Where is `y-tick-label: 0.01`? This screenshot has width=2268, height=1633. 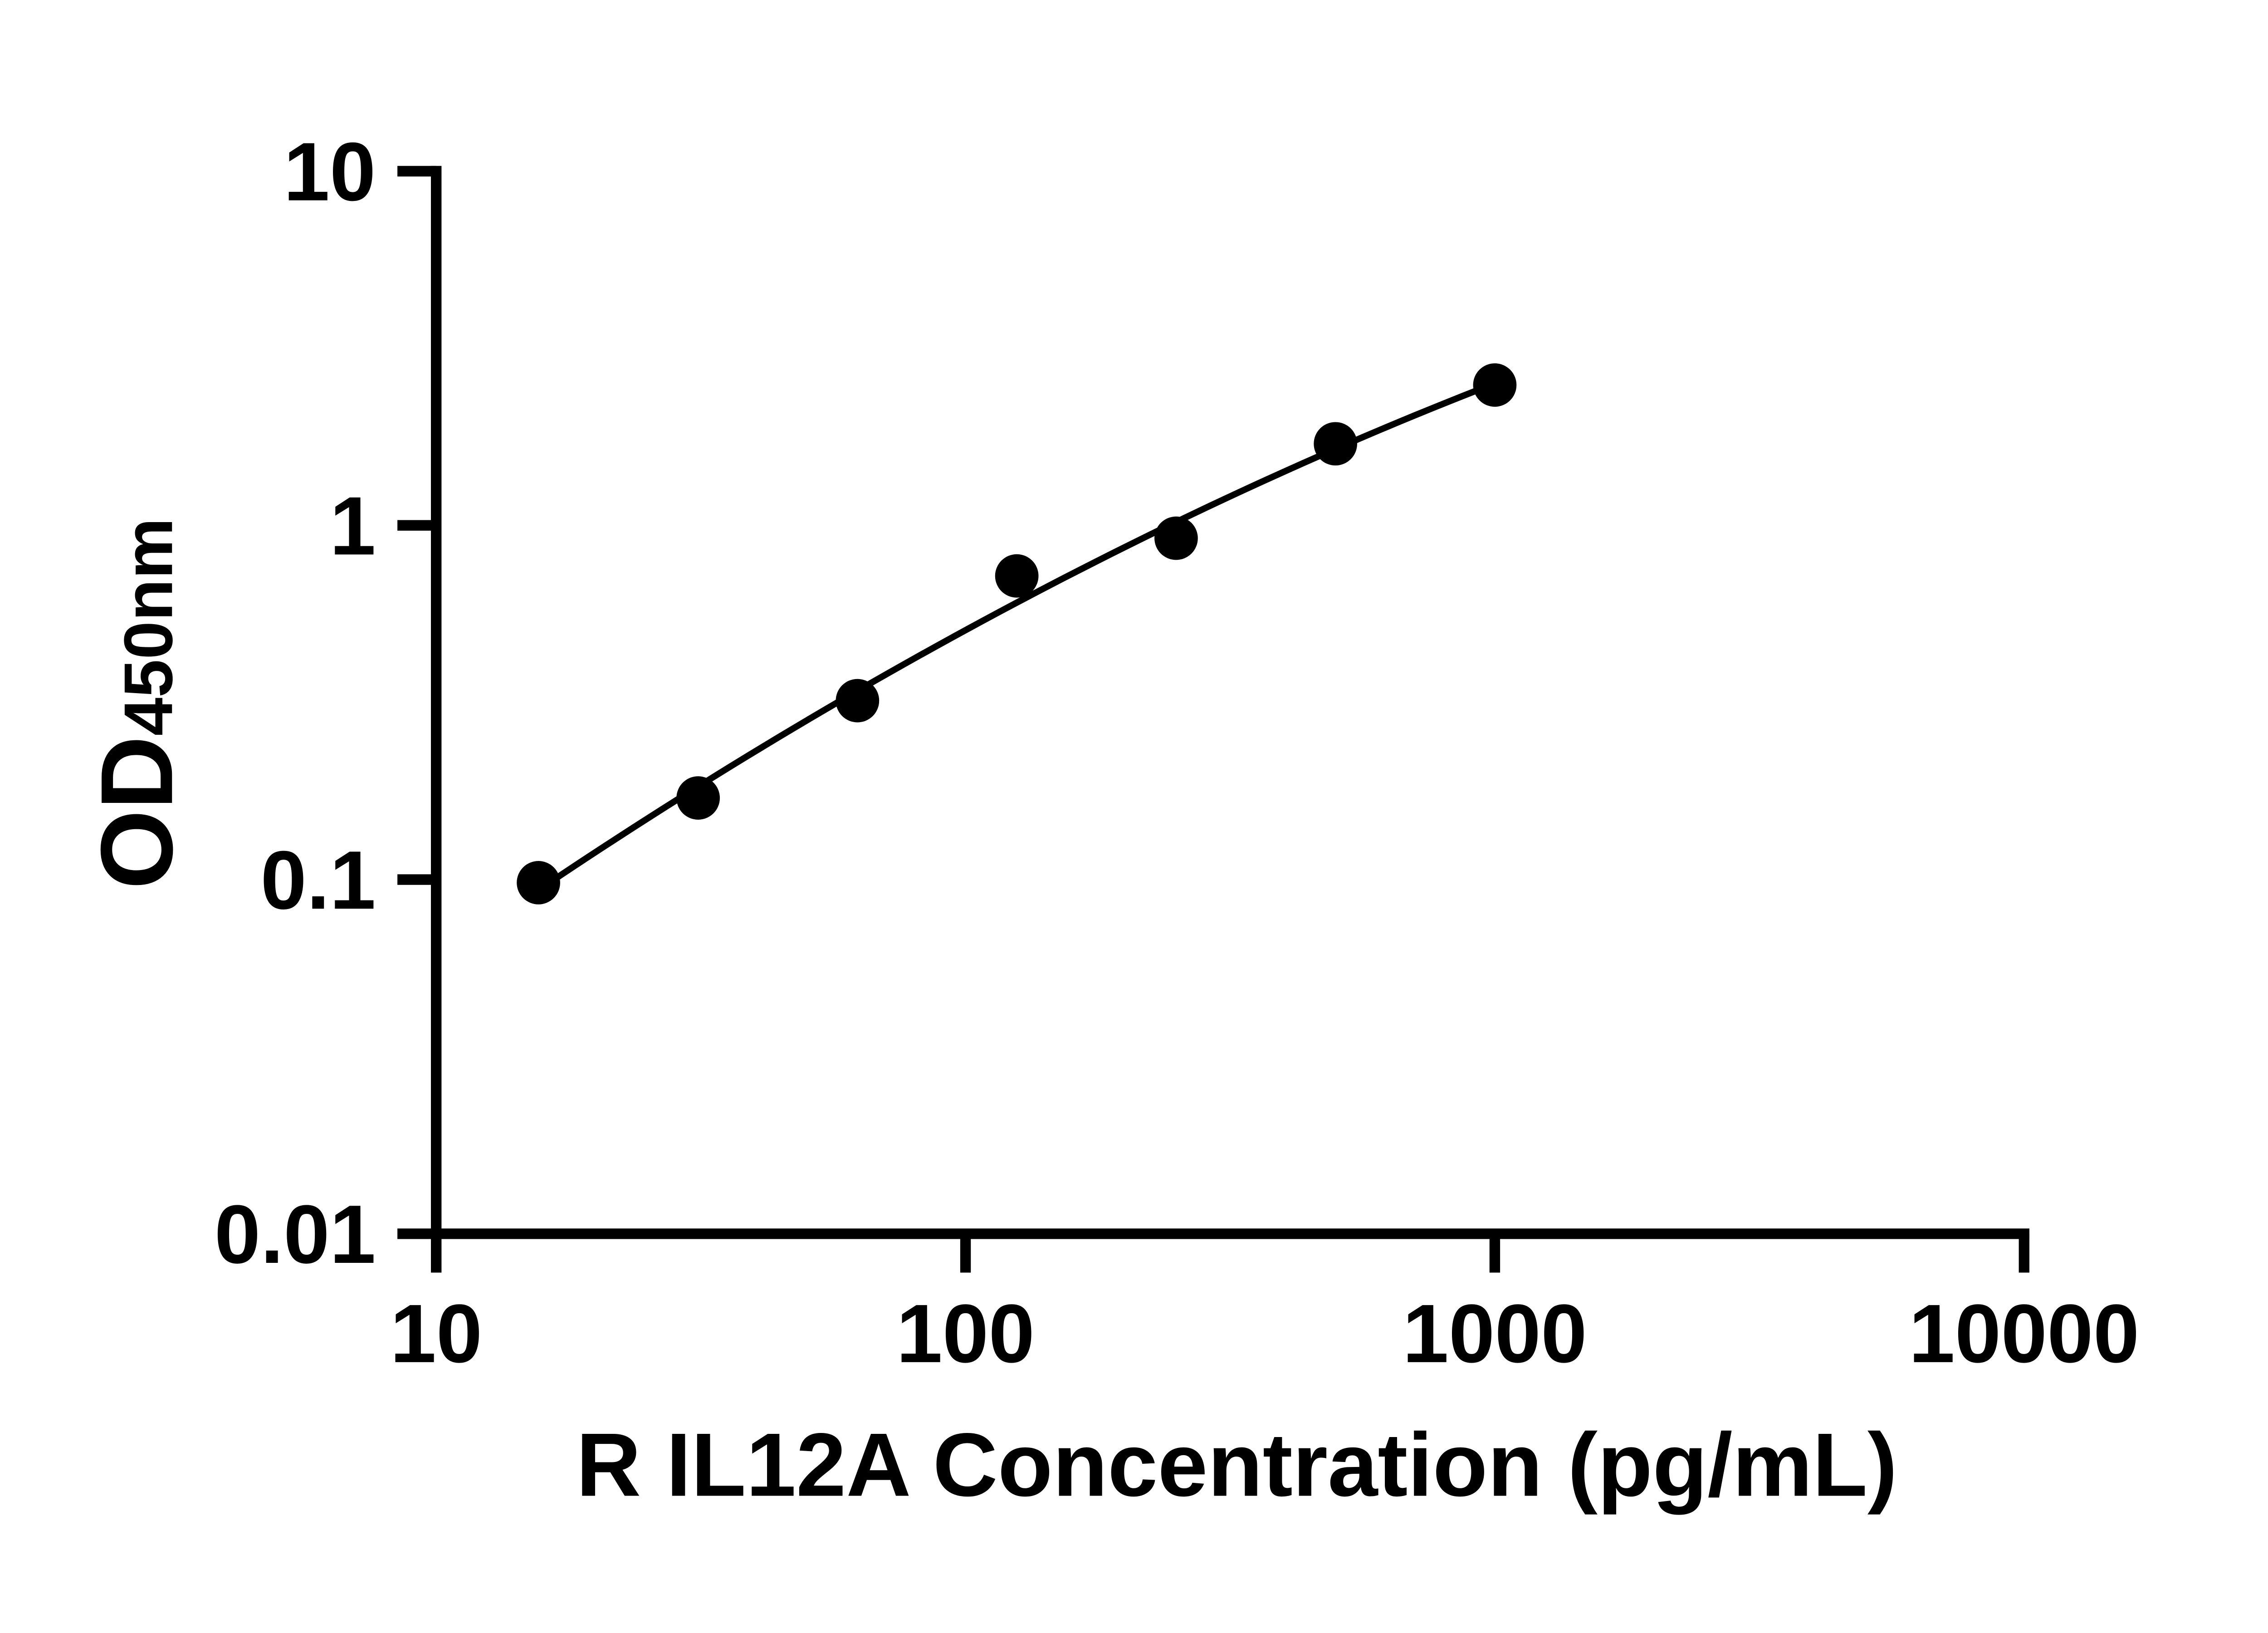 y-tick-label: 0.01 is located at coordinates (296, 1234).